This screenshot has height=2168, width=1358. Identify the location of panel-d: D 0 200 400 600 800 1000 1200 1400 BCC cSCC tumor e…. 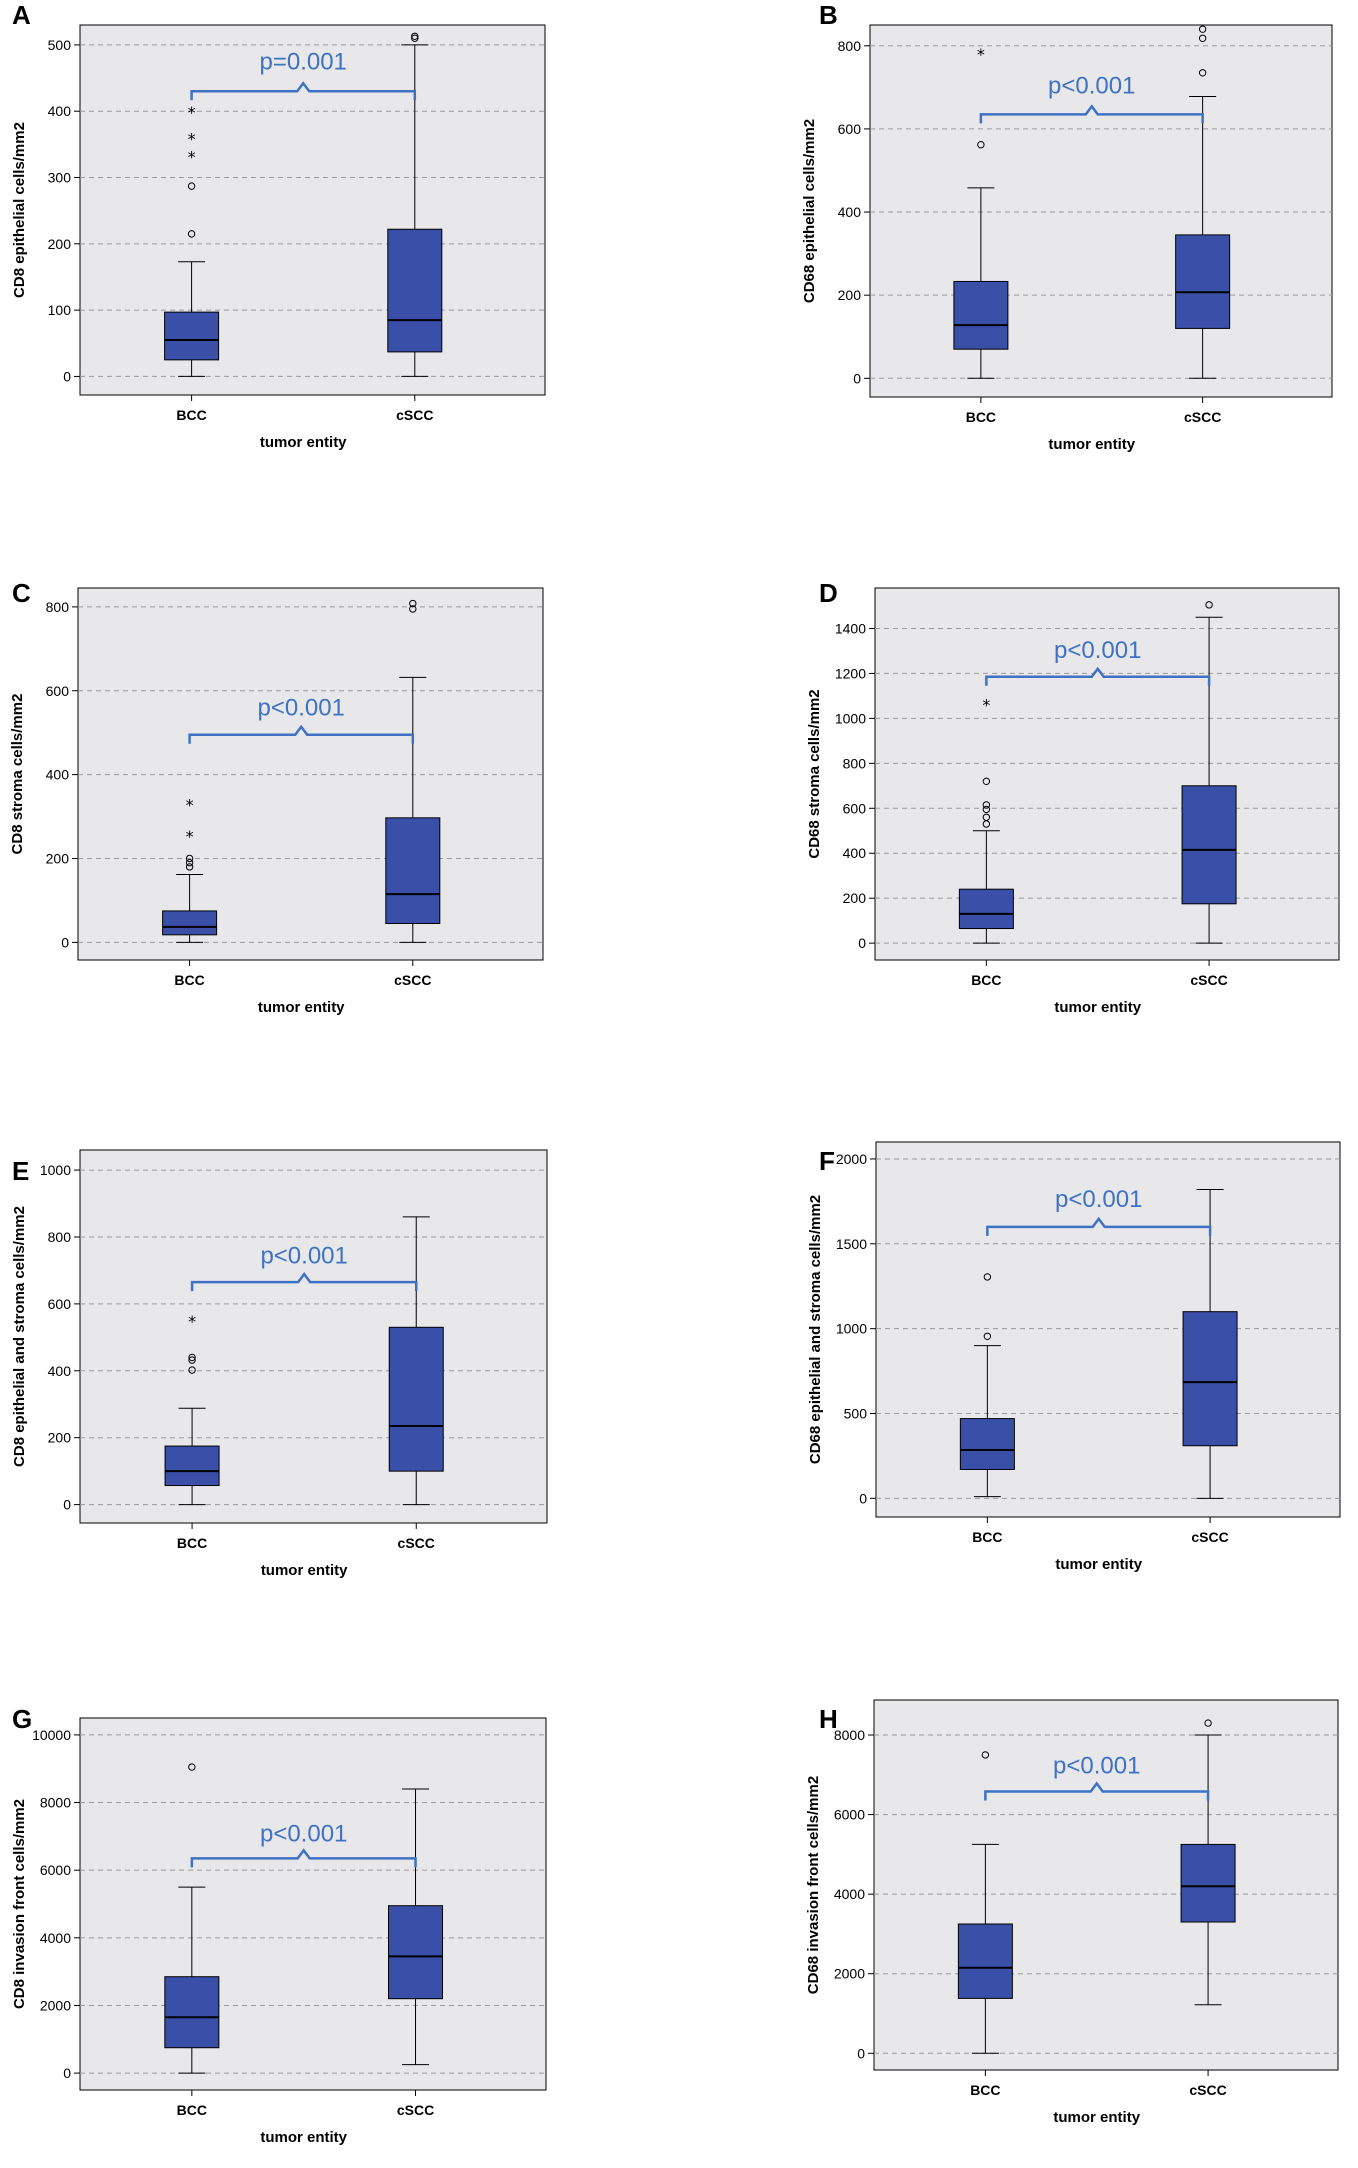
(1018, 810).